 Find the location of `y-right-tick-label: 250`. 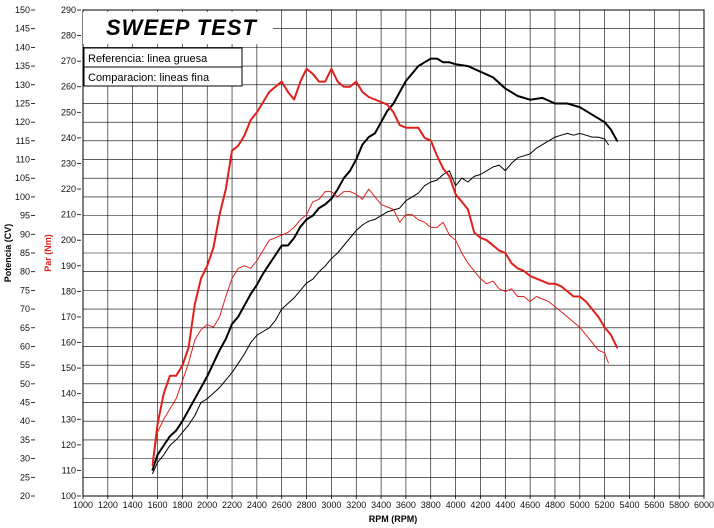

y-right-tick-label: 250 is located at coordinates (68, 112).